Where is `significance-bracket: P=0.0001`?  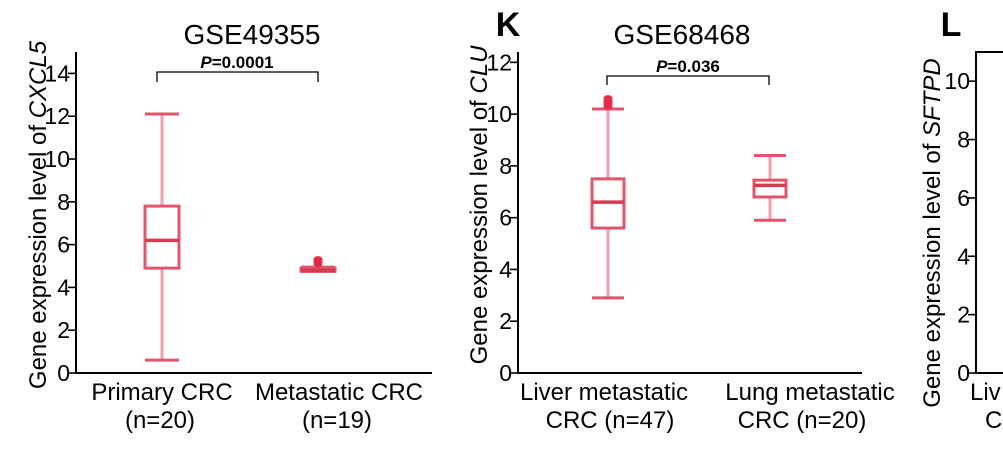
significance-bracket: P=0.0001 is located at coordinates (237, 67).